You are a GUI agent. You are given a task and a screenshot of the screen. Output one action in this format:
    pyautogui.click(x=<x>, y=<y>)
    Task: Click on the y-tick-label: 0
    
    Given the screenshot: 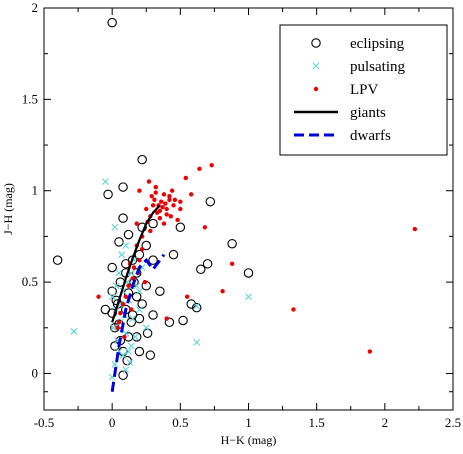 What is the action you would take?
    pyautogui.click(x=35, y=372)
    